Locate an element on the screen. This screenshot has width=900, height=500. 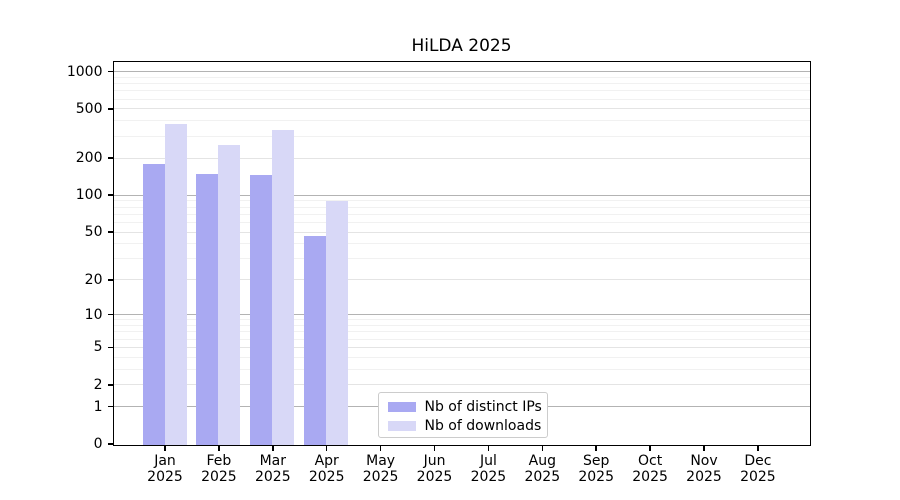
x-tick-apr is located at coordinates (326, 448).